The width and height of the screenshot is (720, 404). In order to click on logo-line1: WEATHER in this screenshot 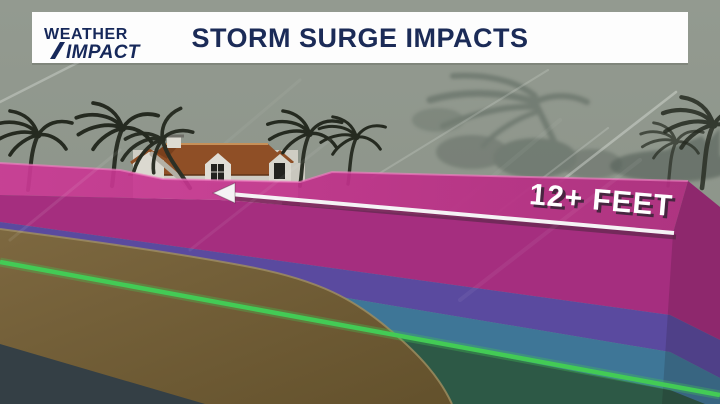, I will do `click(86, 34)`.